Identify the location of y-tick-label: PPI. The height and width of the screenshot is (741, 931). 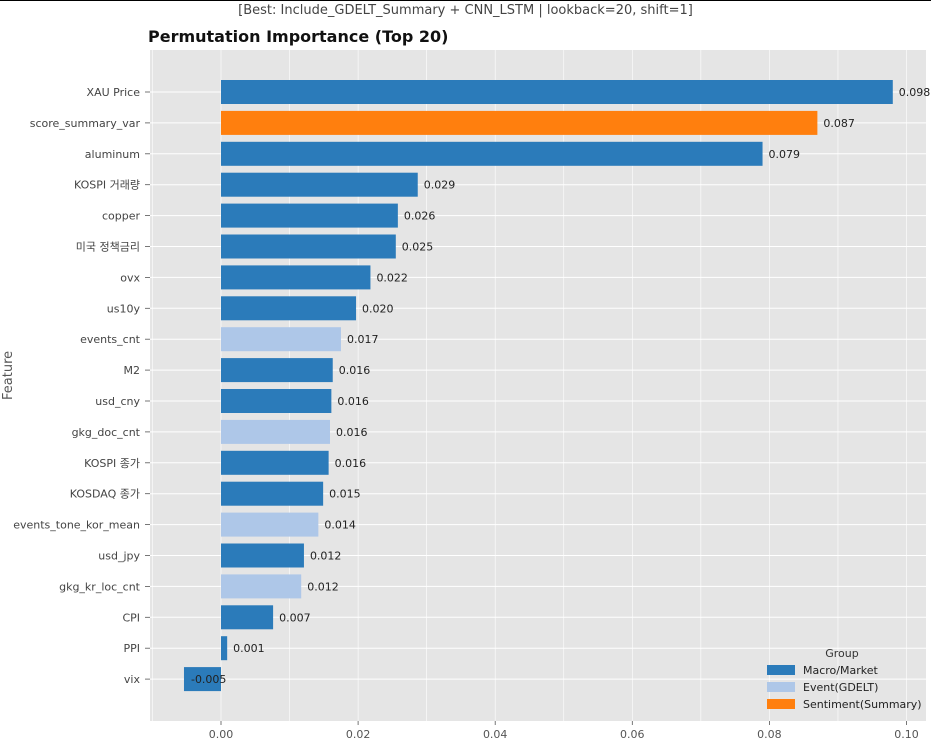
(131, 648).